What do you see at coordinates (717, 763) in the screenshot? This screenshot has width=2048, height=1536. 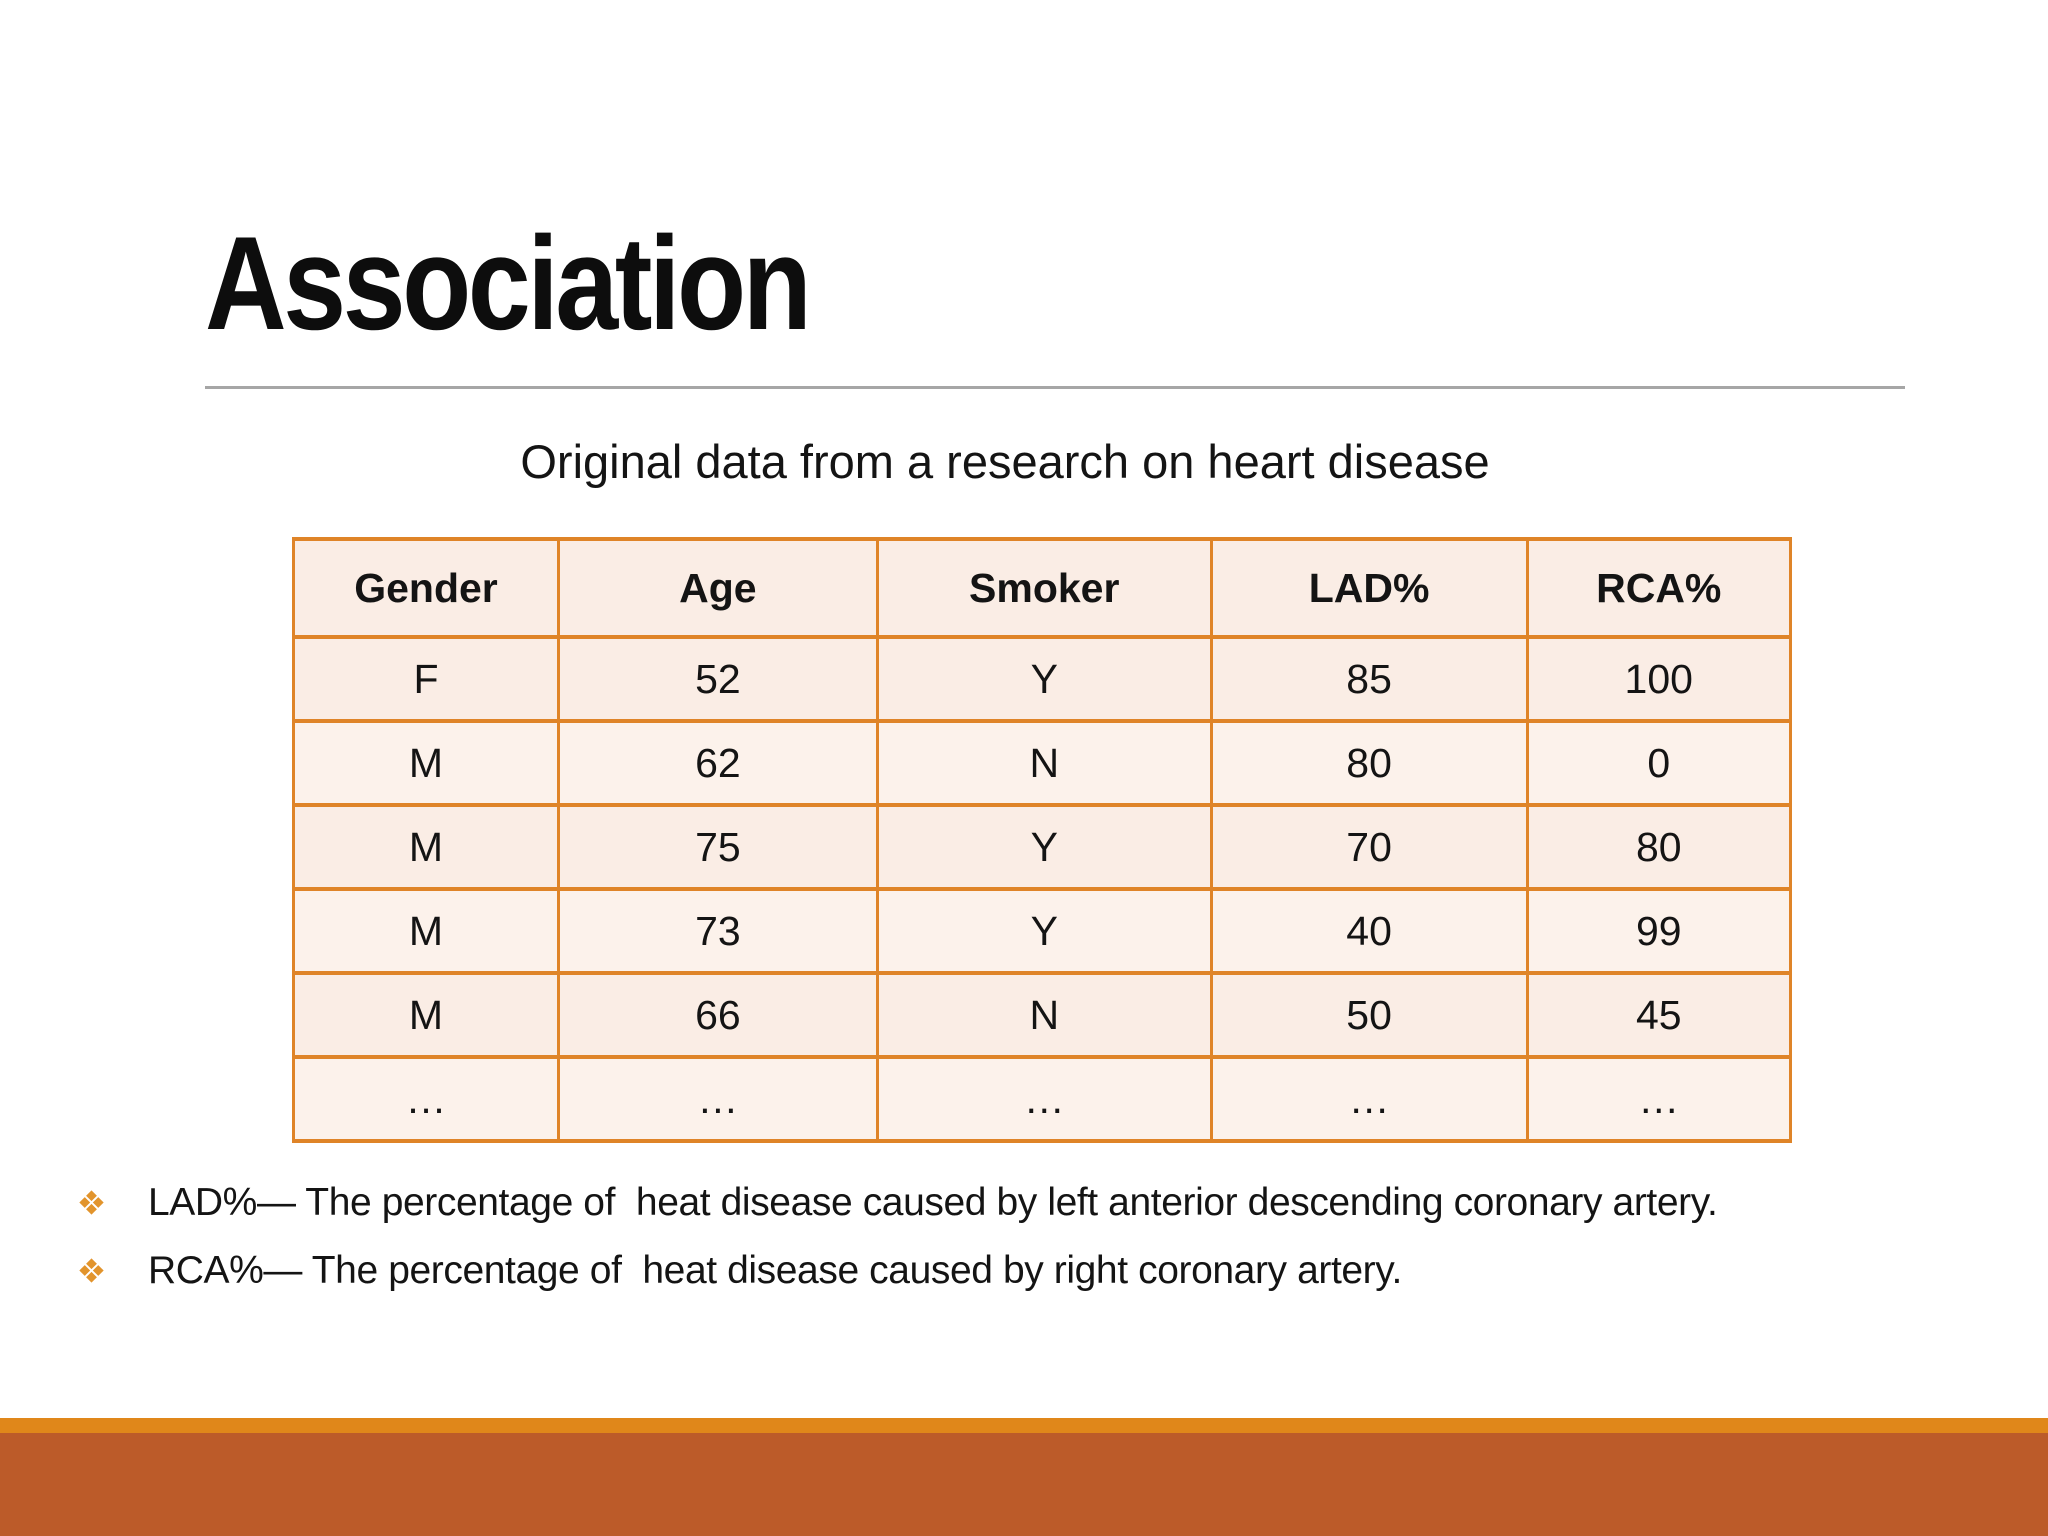 I see `table-cell: 62` at bounding box center [717, 763].